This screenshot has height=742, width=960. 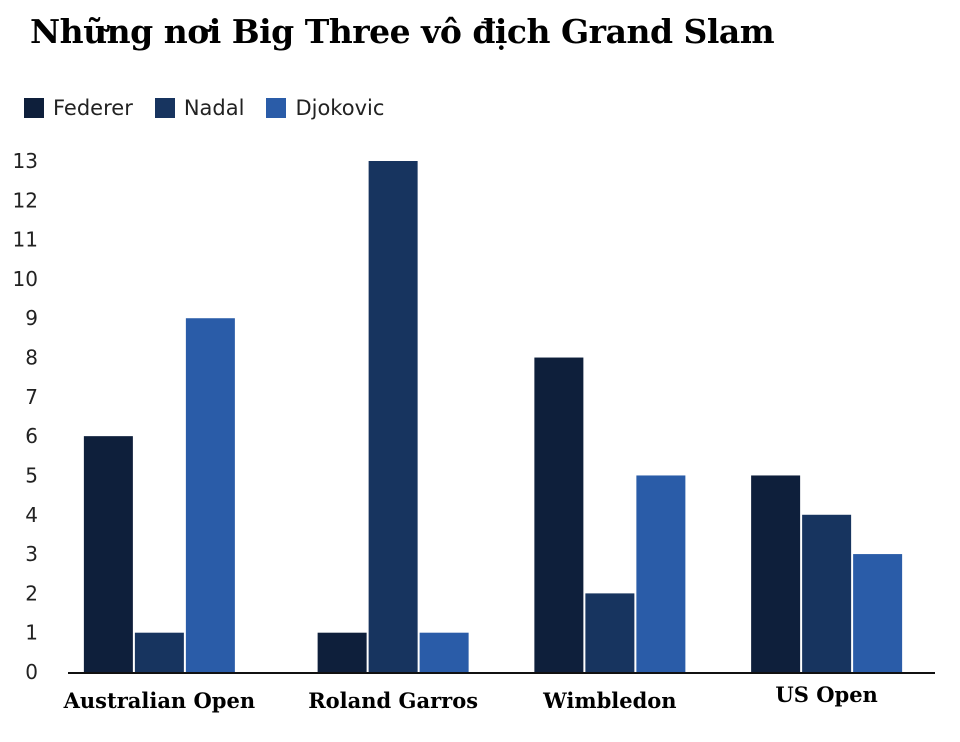 I want to click on legend-item-djokovic: Djokovic, so click(x=325, y=108).